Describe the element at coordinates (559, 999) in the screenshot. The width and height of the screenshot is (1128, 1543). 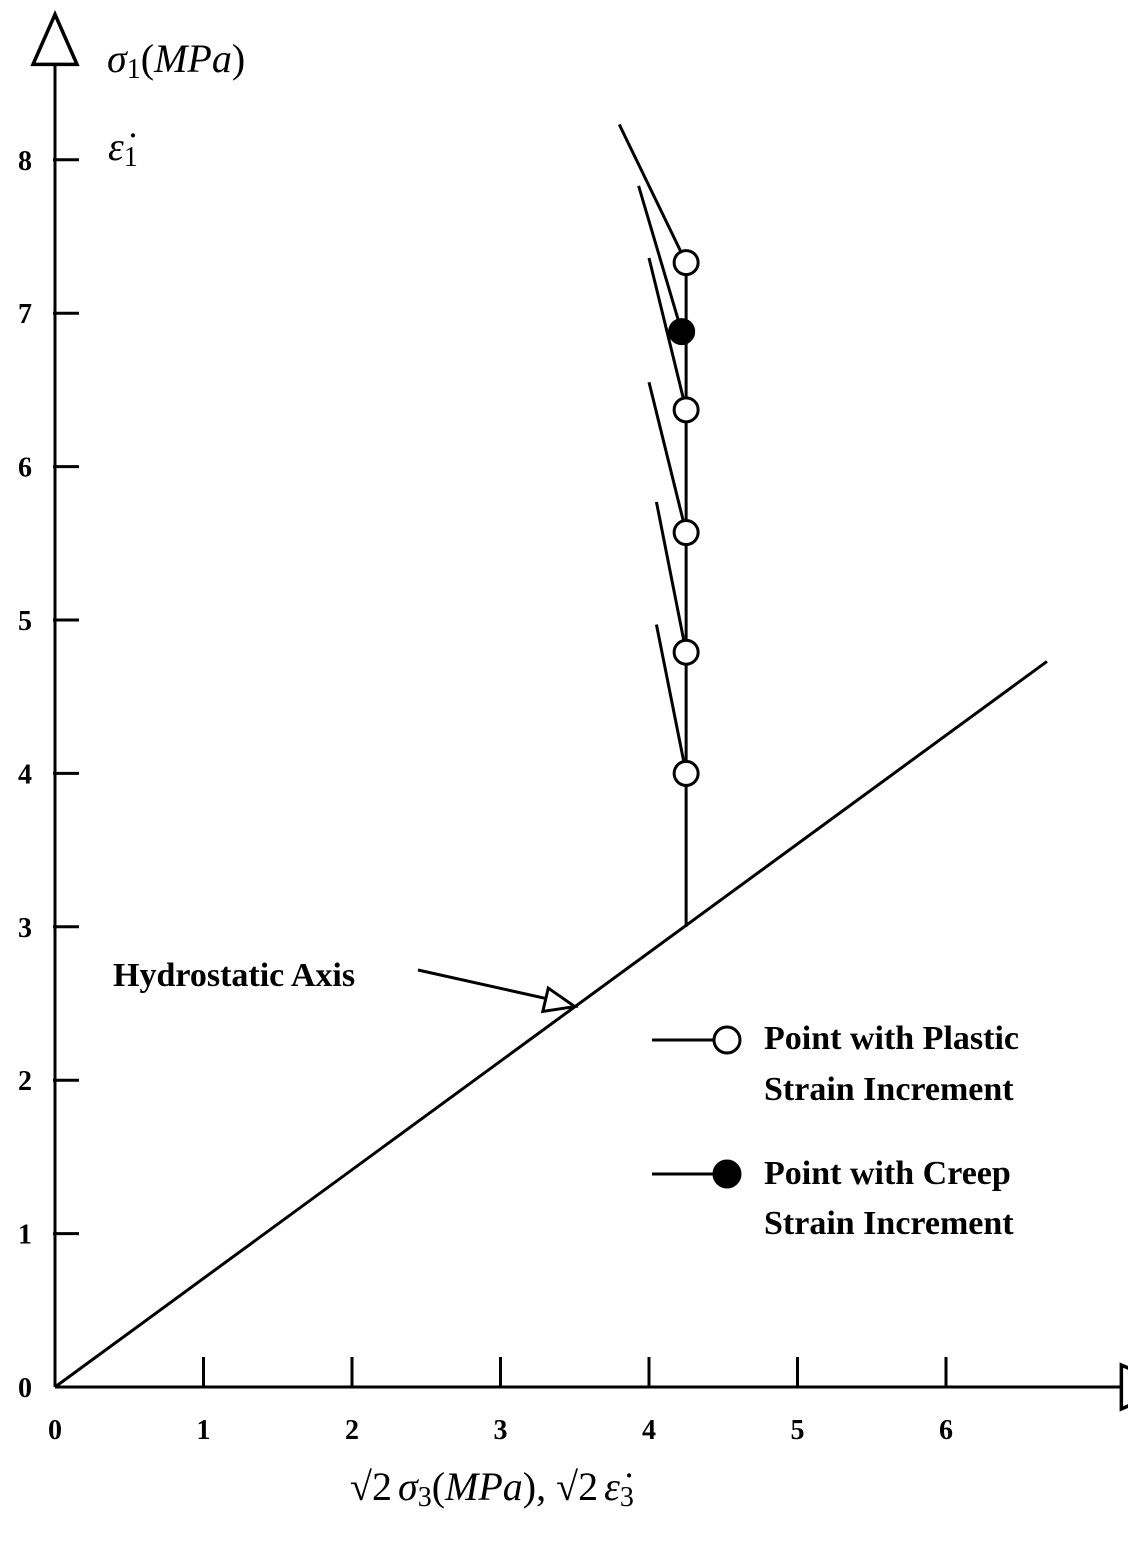
I see `hydrostatic-annotation-arrowhead` at that location.